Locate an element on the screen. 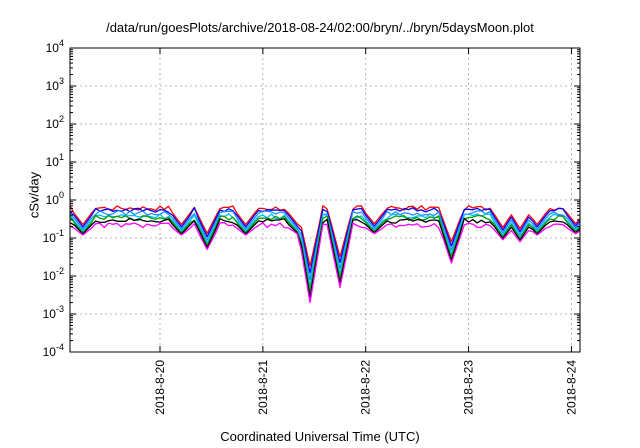  y-tick-label: 10⁻³ is located at coordinates (53, 312).